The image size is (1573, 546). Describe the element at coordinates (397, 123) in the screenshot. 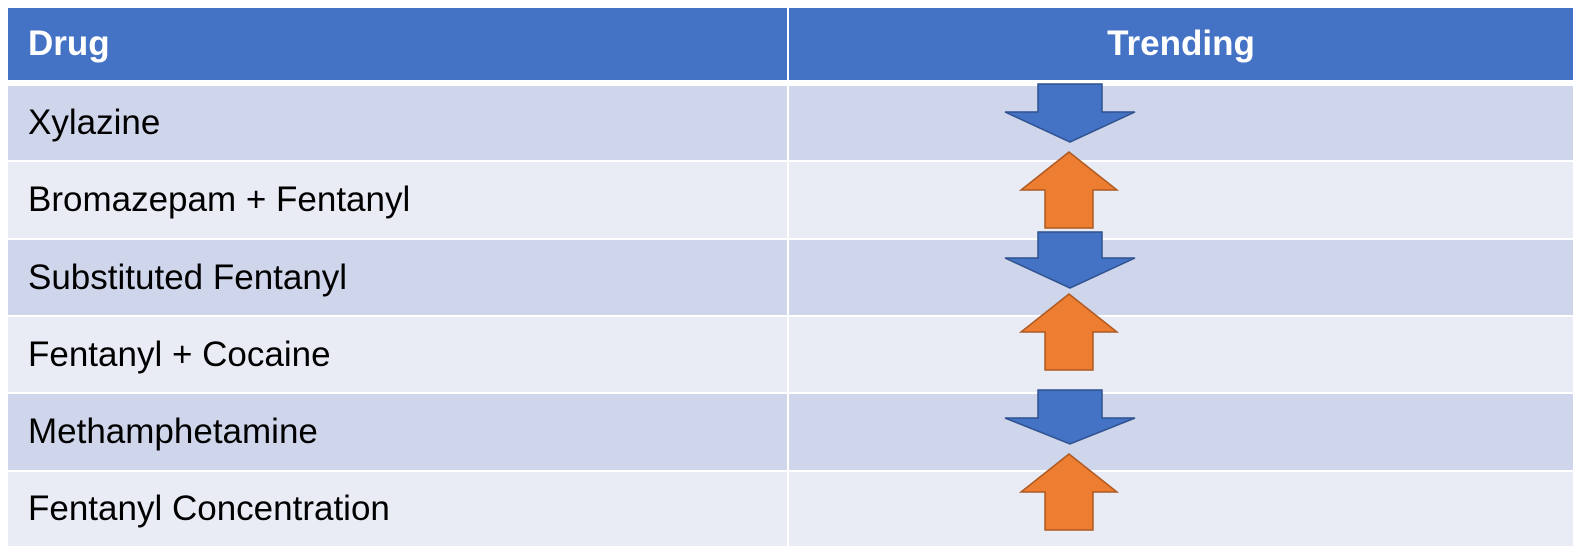

I see `table-cell: Xylazine` at that location.